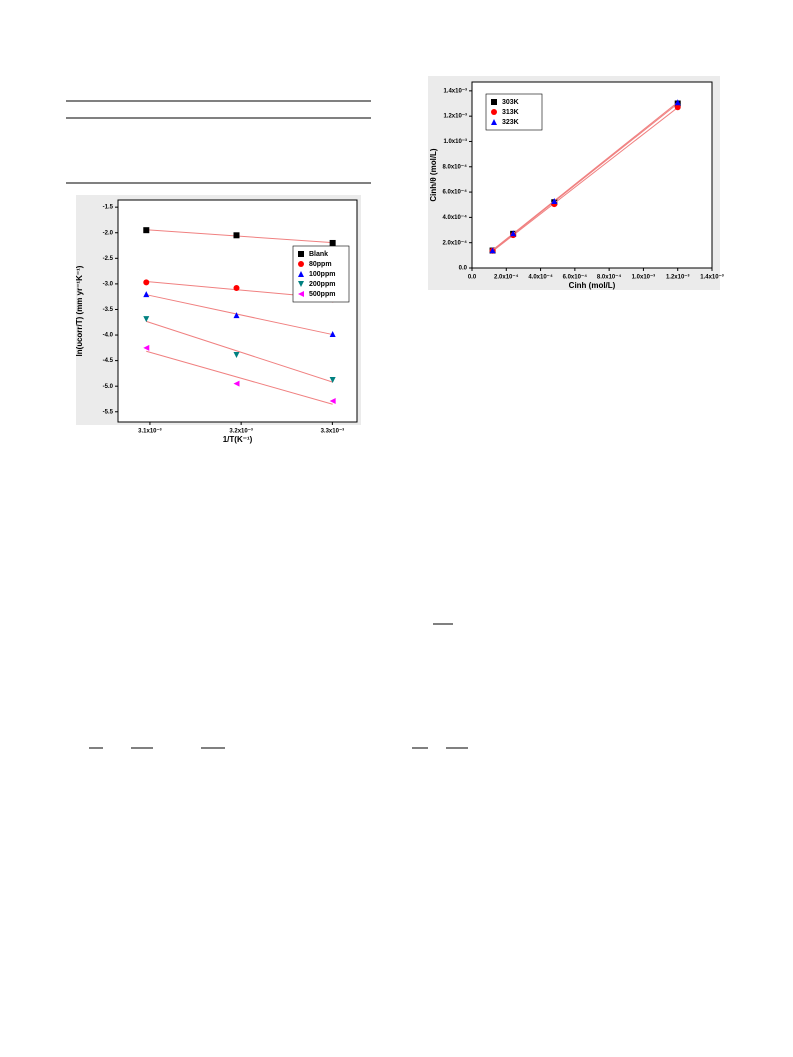  Describe the element at coordinates (108, 387) in the screenshot. I see `y-tick-label: -5.0` at that location.